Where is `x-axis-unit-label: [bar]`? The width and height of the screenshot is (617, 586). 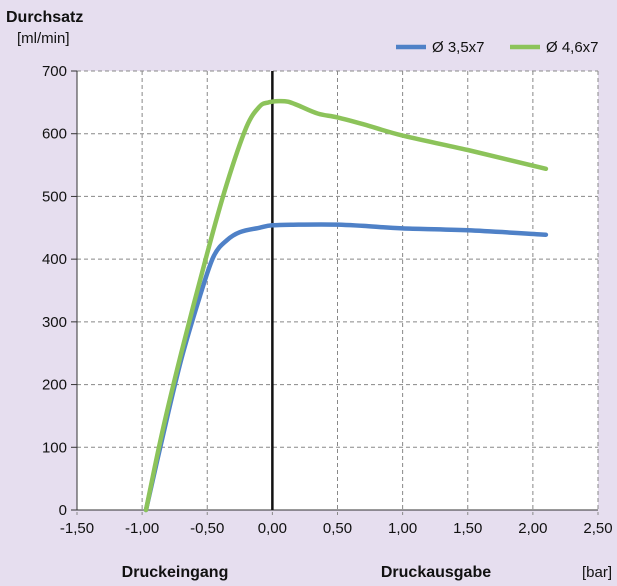 x-axis-unit-label: [bar] is located at coordinates (597, 572).